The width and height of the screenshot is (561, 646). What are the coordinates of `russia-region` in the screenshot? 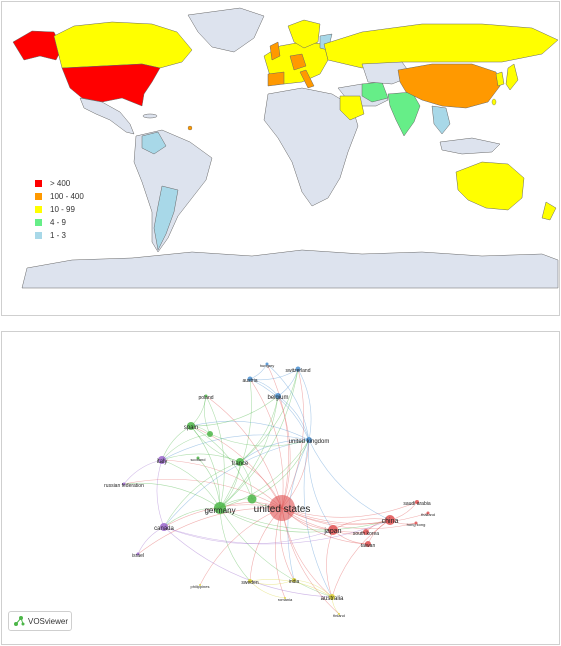 It's located at (441, 46).